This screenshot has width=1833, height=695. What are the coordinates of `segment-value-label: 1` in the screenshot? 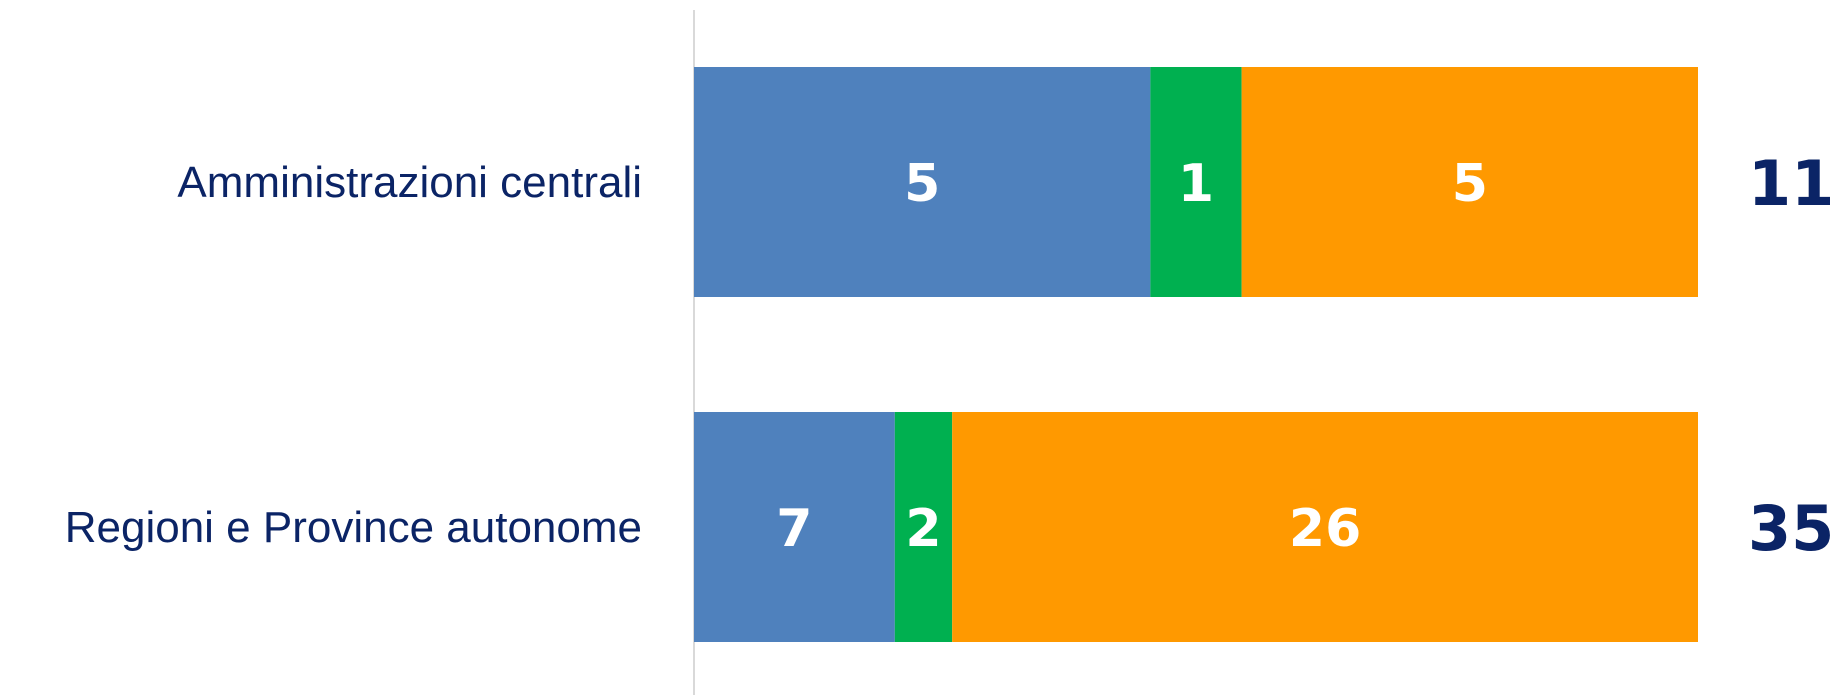 It's located at (1196, 184).